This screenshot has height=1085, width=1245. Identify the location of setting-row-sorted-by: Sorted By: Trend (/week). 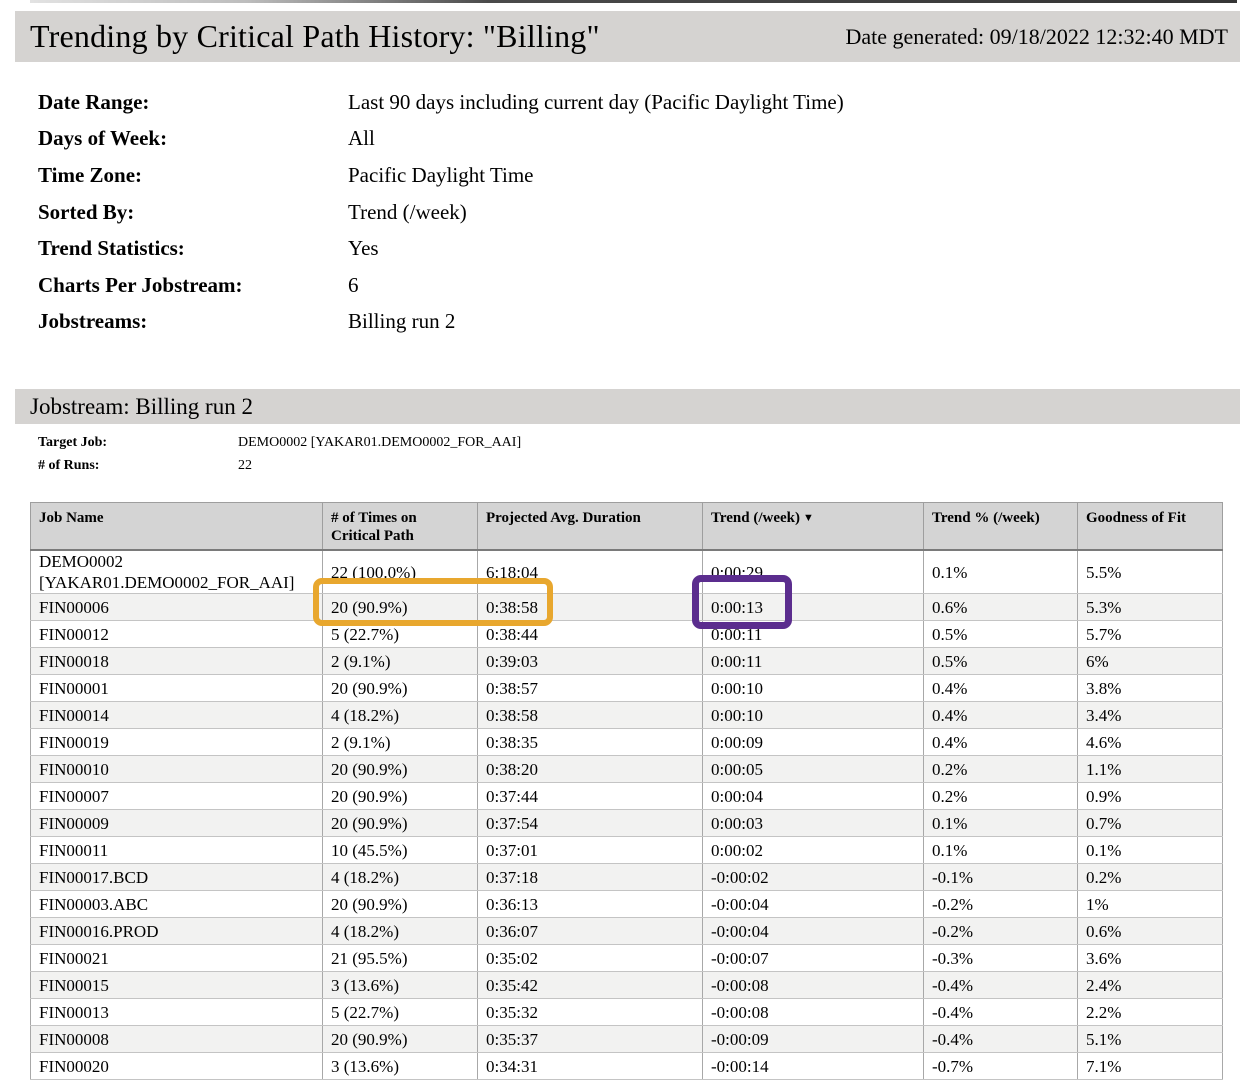
(588, 212).